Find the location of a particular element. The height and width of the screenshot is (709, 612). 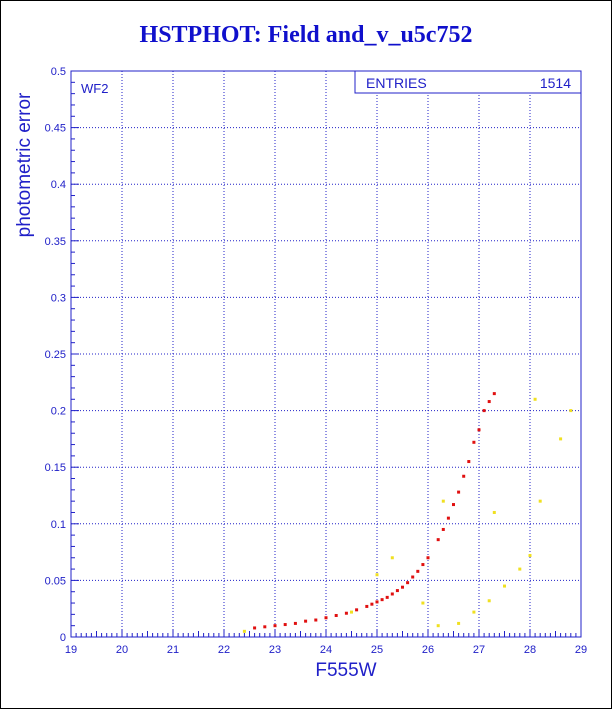

x-tick-label: 24 is located at coordinates (326, 650).